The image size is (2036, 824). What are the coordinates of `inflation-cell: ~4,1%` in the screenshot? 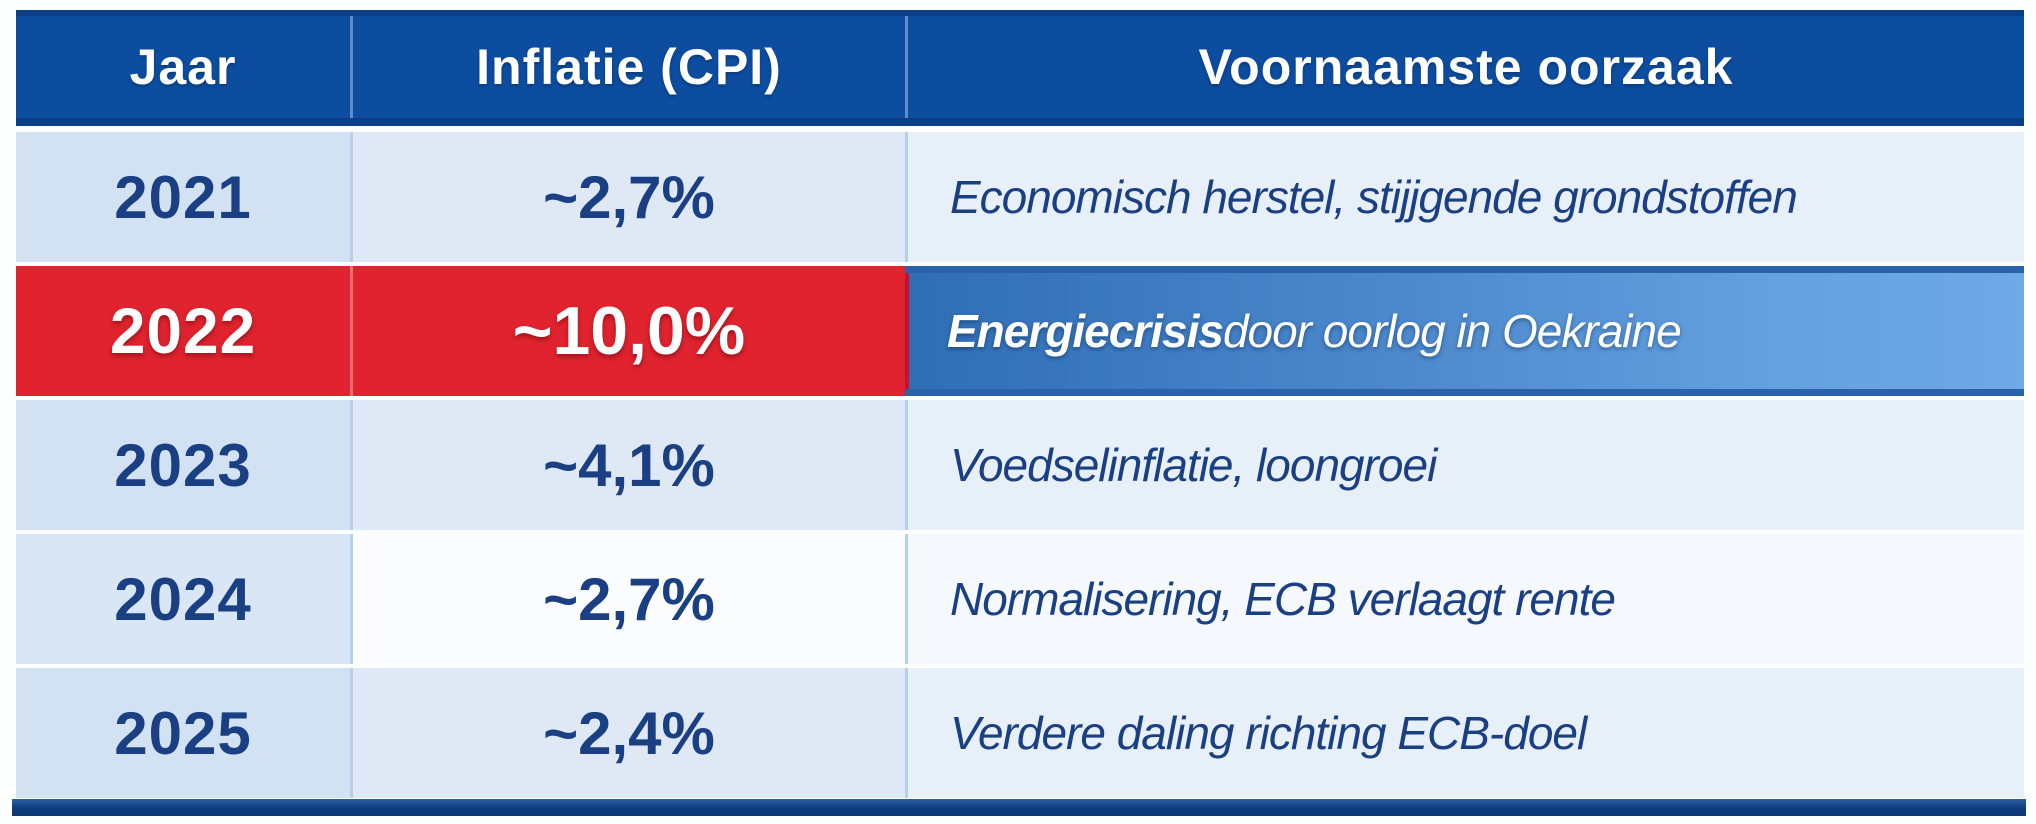 It's located at (627, 465).